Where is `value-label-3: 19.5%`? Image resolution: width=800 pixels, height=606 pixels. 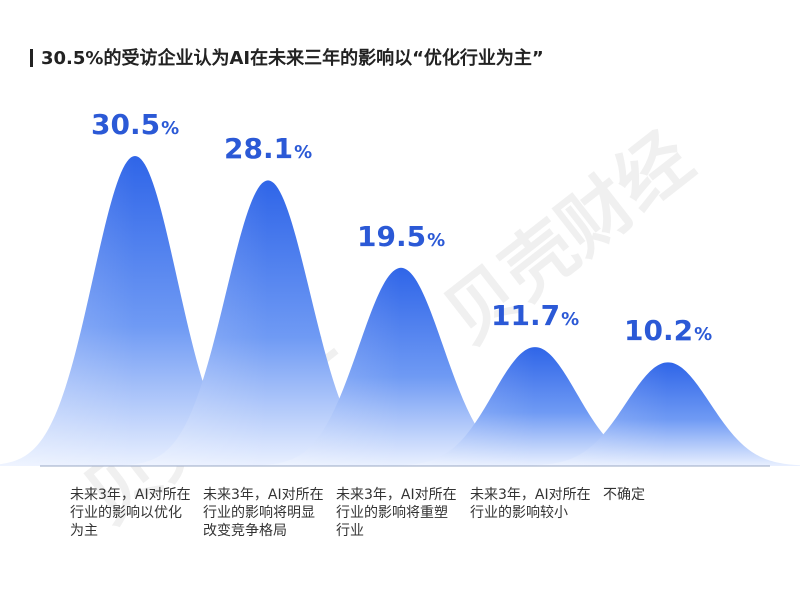
value-label-3: 19.5% is located at coordinates (401, 236).